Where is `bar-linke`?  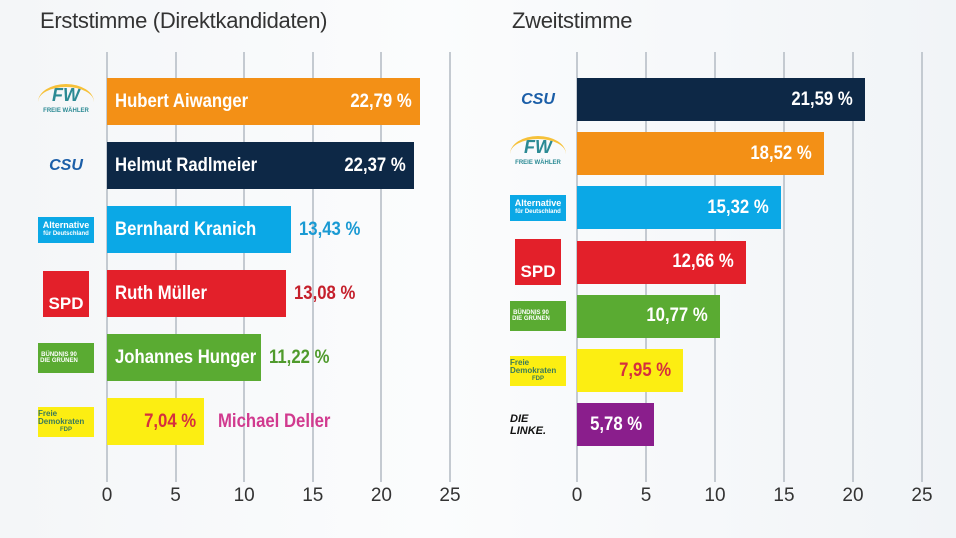
bar-linke is located at coordinates (615, 425).